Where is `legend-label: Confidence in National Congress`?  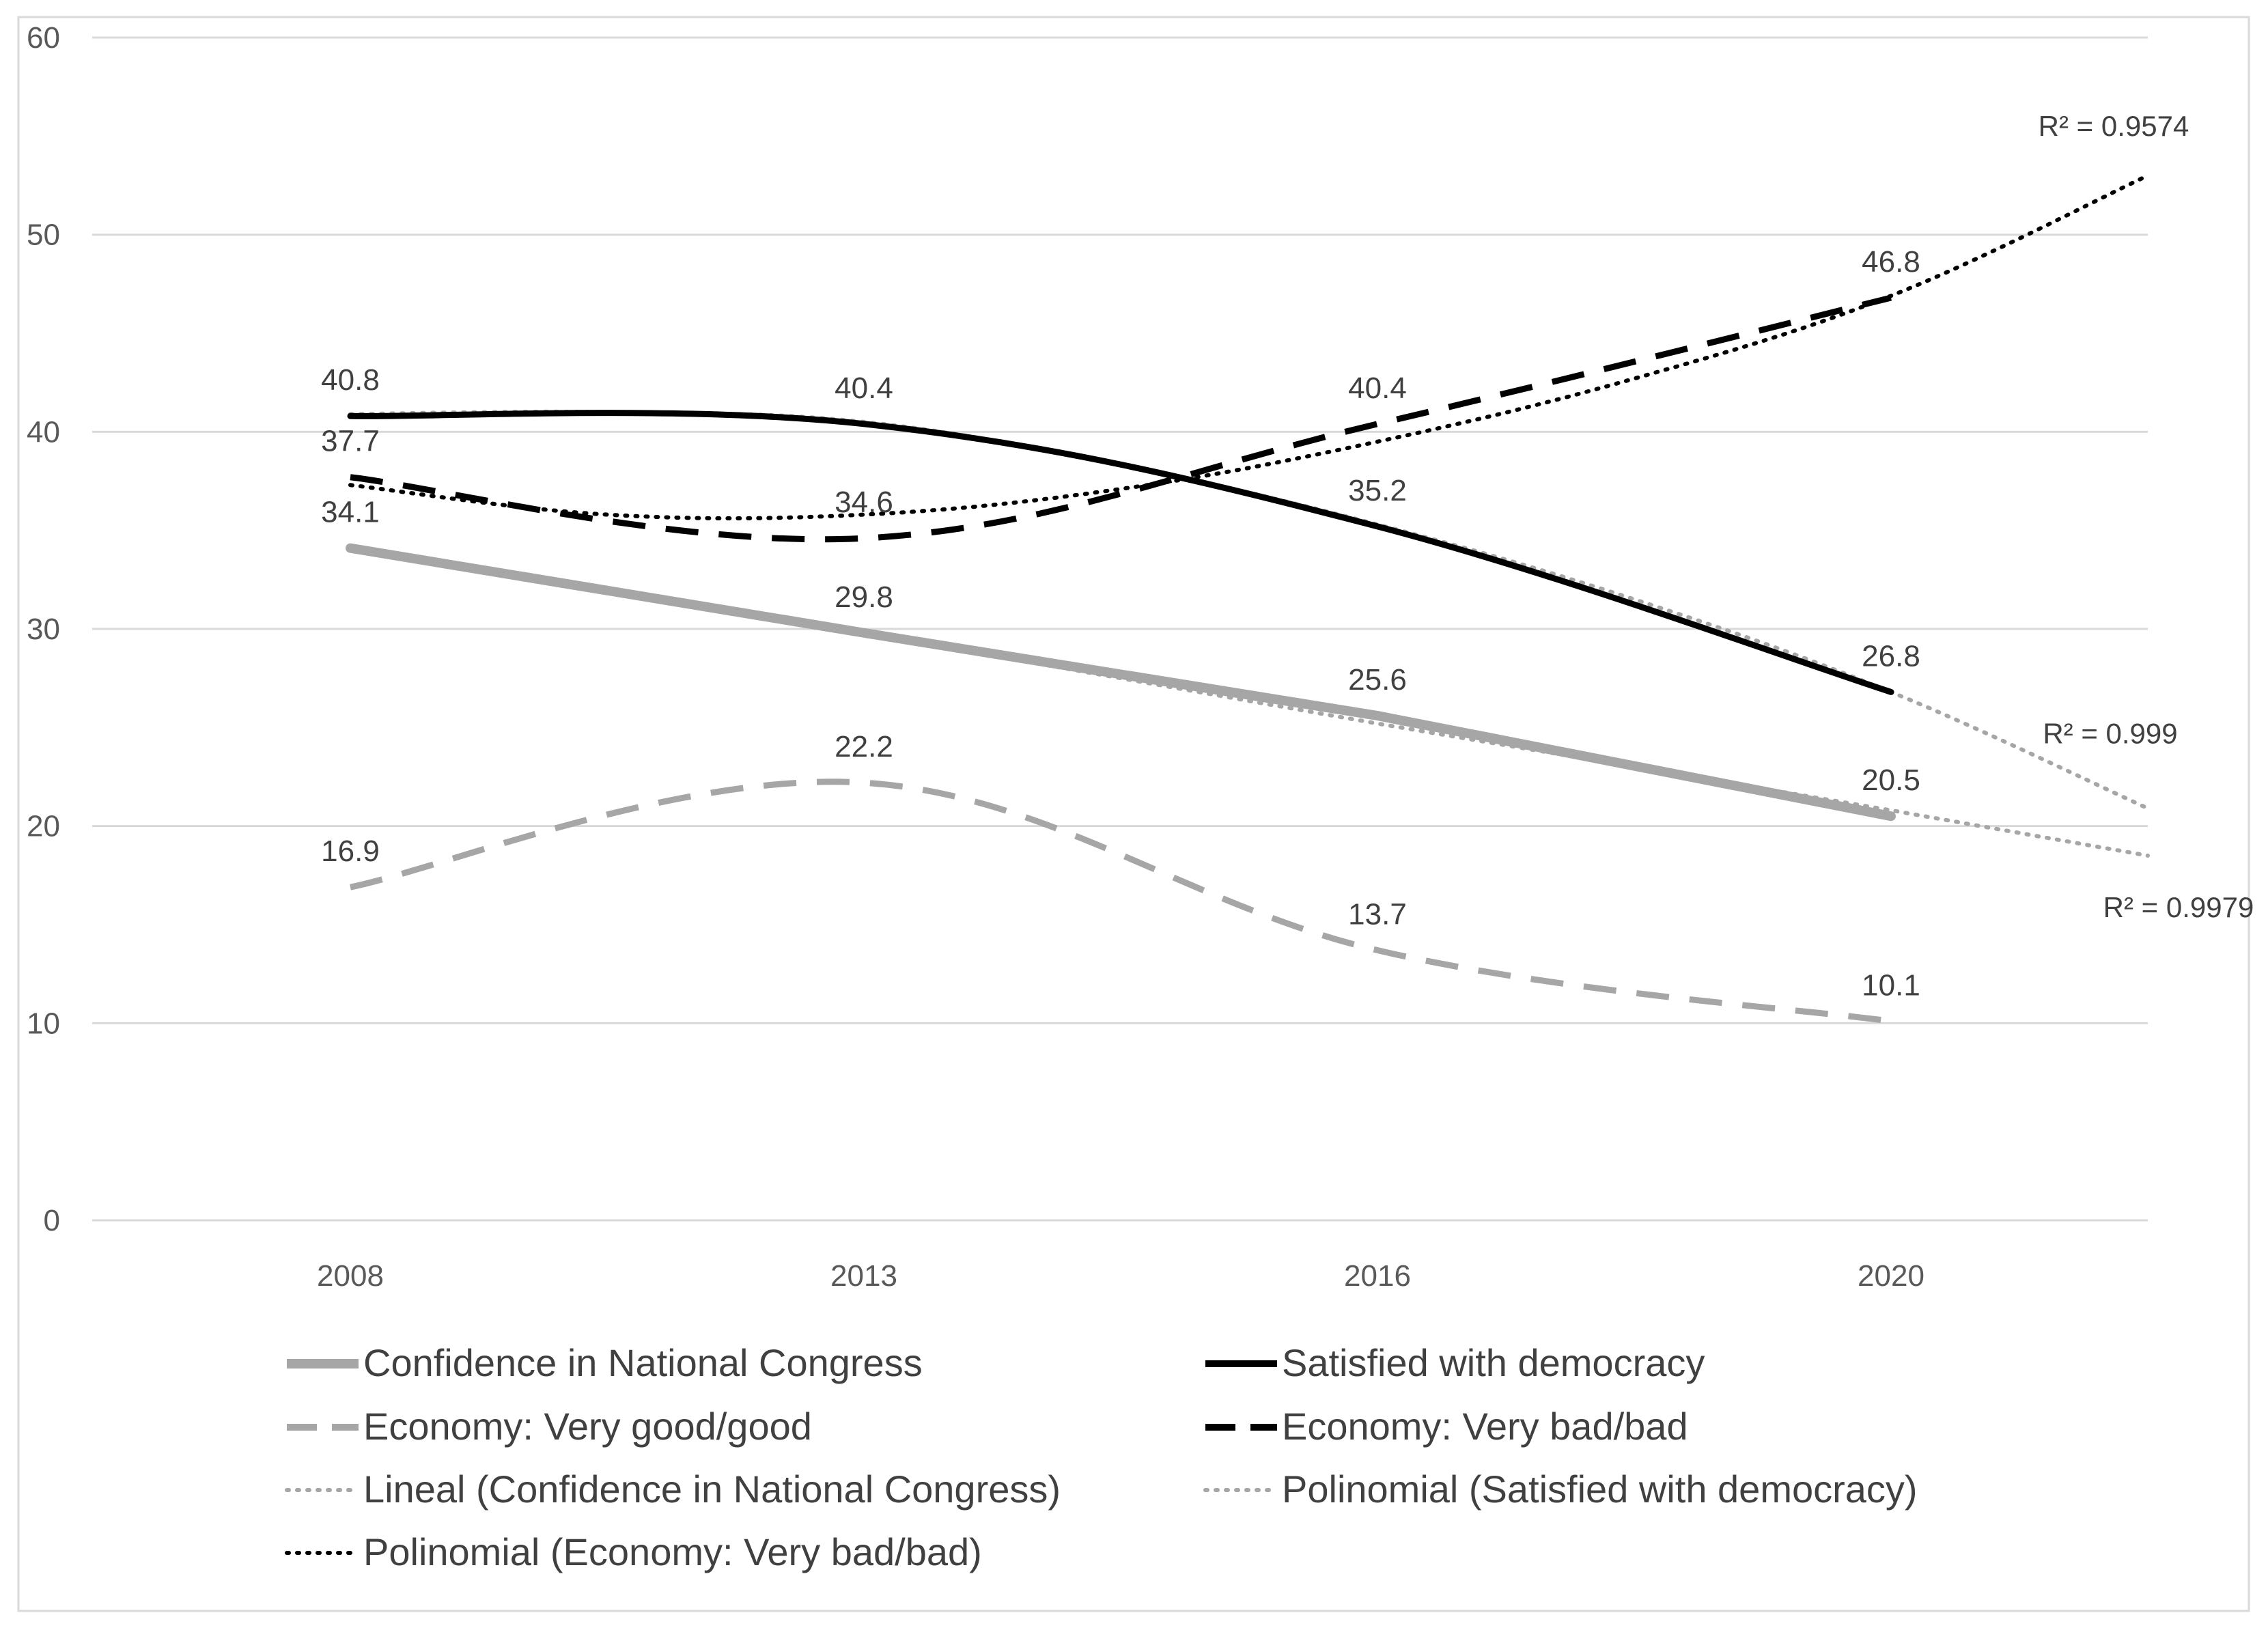 legend-label: Confidence in National Congress is located at coordinates (643, 1362).